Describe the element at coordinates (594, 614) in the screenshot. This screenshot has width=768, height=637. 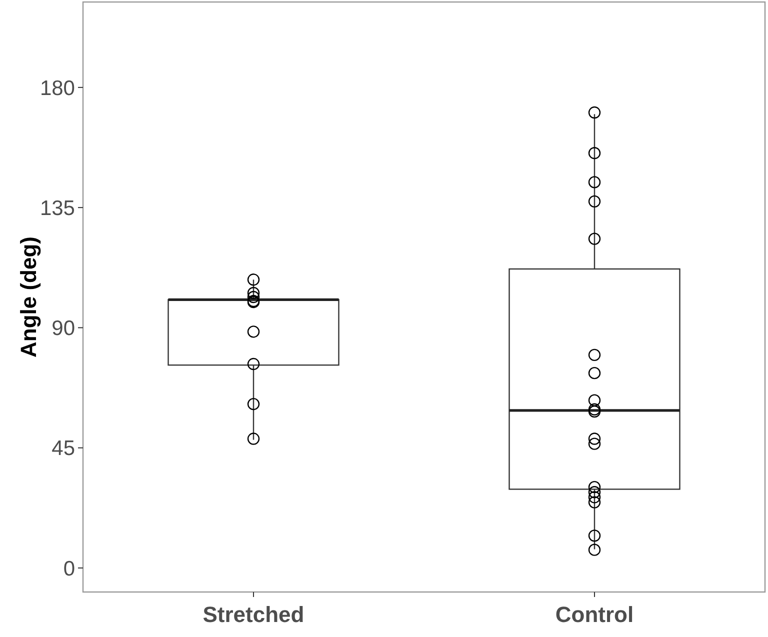
I see `x-tick-label: Control` at that location.